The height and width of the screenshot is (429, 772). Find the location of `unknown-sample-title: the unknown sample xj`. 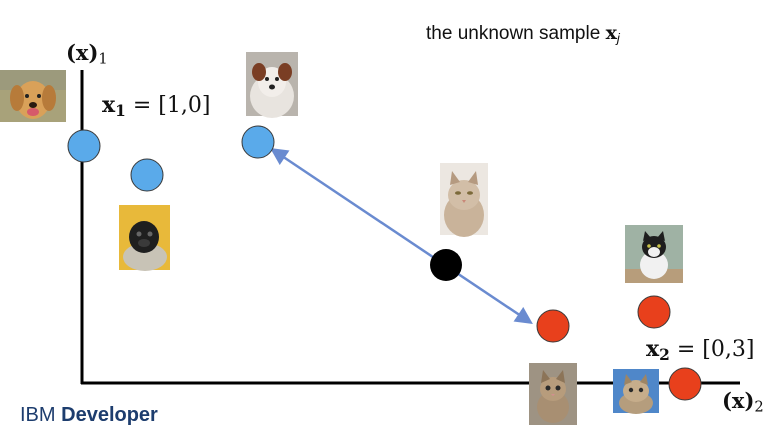

unknown-sample-title: the unknown sample xj is located at coordinates (523, 34).